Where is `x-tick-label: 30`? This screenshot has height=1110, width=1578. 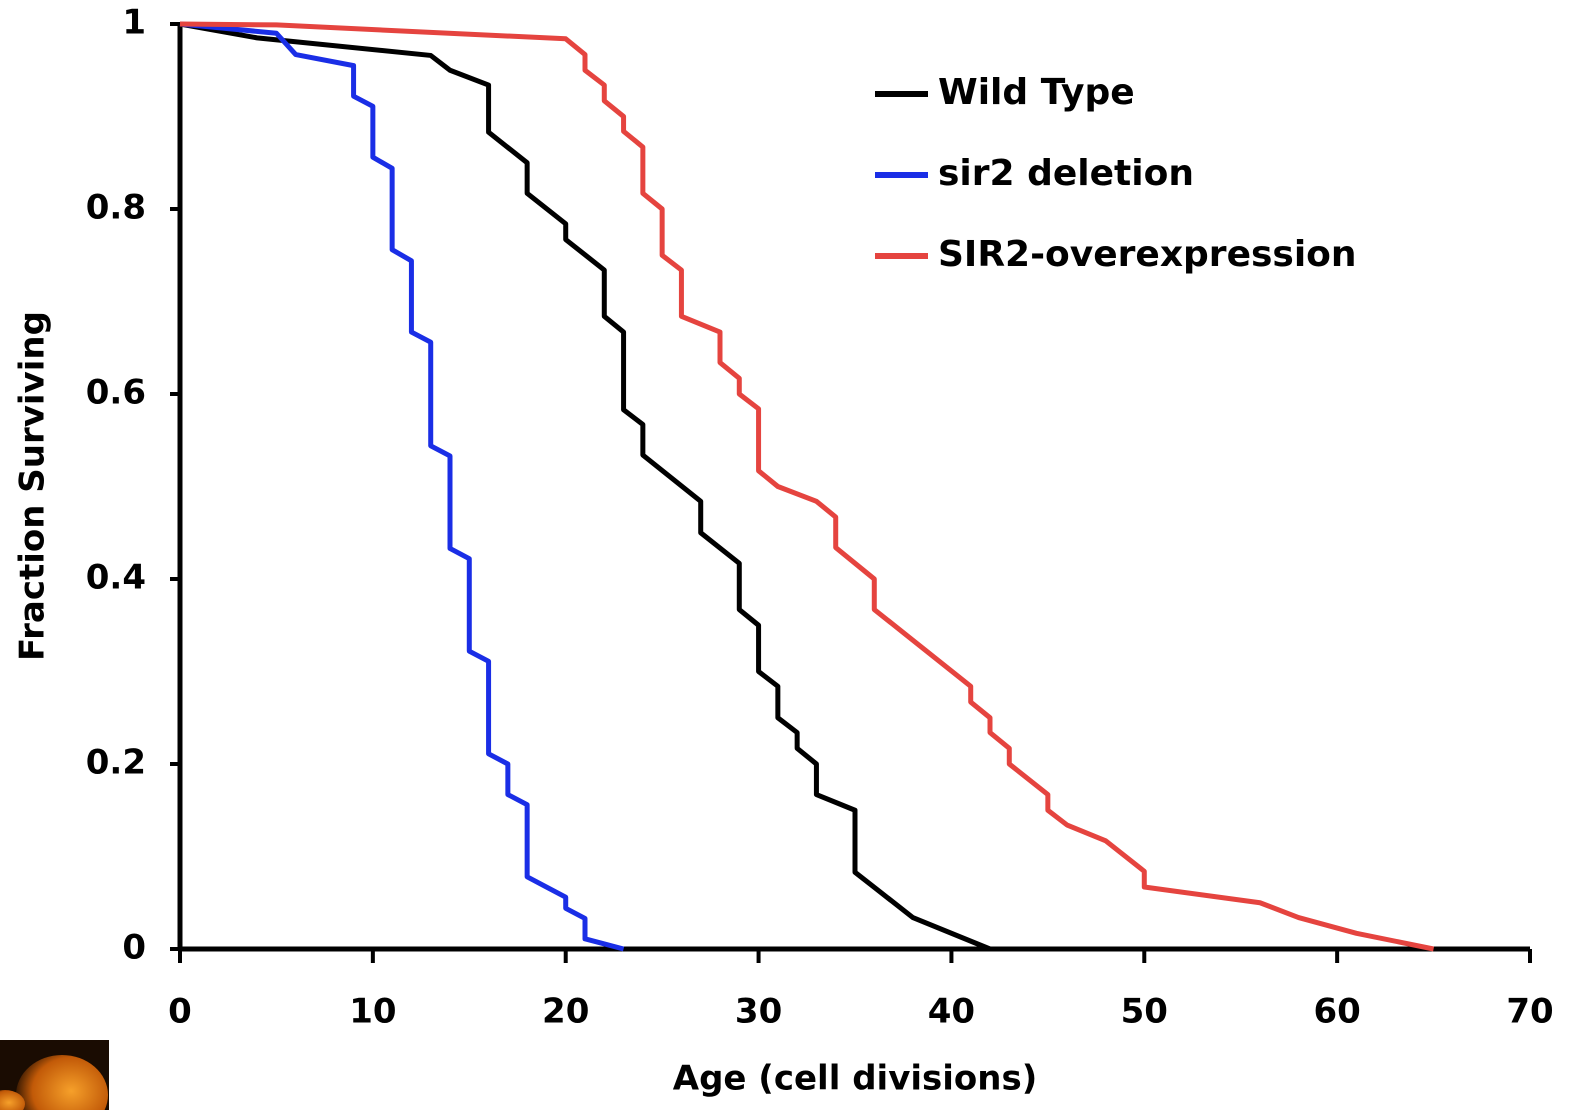 x-tick-label: 30 is located at coordinates (758, 1012).